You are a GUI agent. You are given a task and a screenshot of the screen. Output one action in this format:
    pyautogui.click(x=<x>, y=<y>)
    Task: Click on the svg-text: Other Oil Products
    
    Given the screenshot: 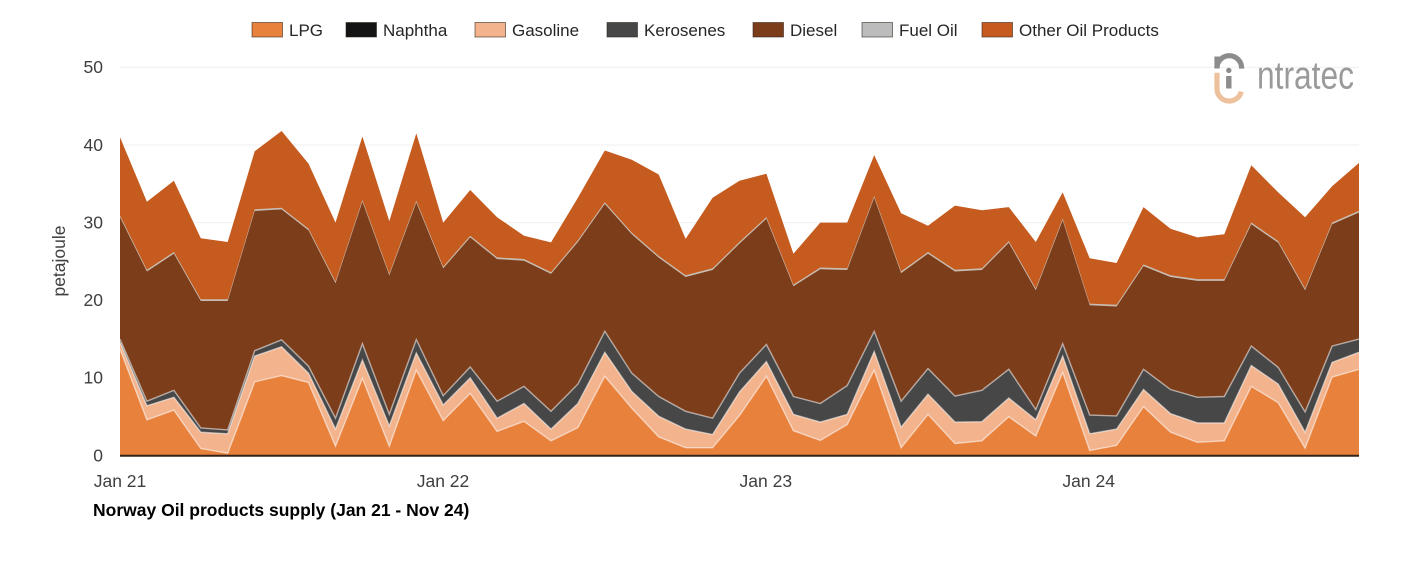 What is the action you would take?
    pyautogui.click(x=1089, y=30)
    